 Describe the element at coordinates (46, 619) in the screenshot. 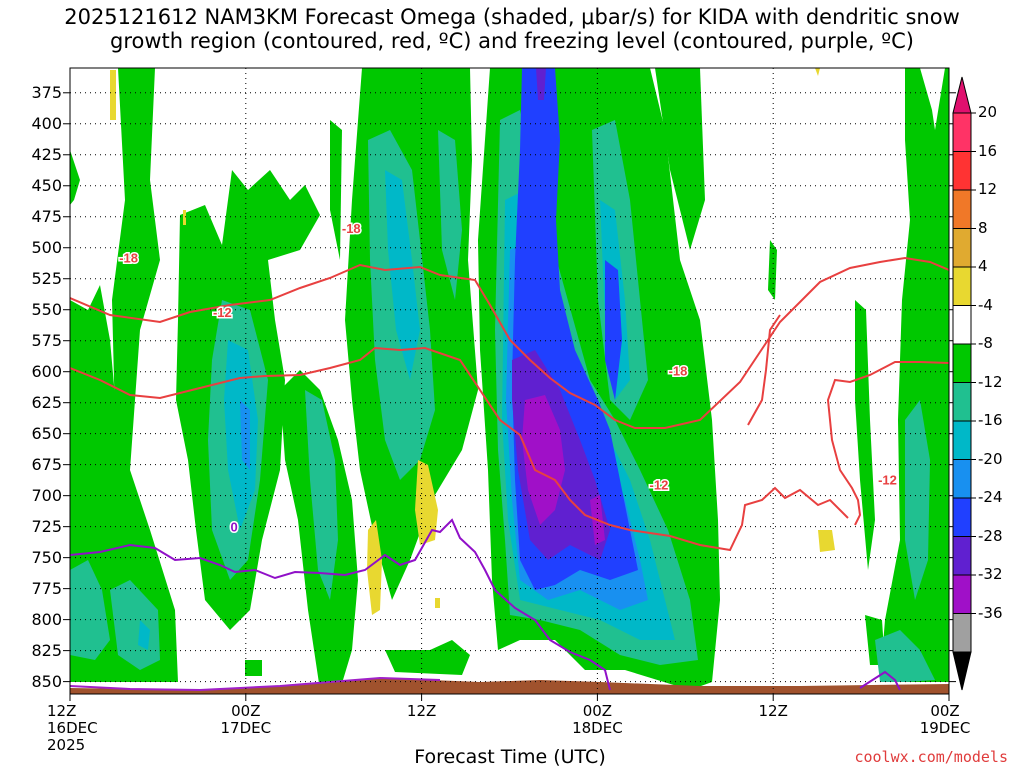

I see `y-tick-label: 800` at that location.